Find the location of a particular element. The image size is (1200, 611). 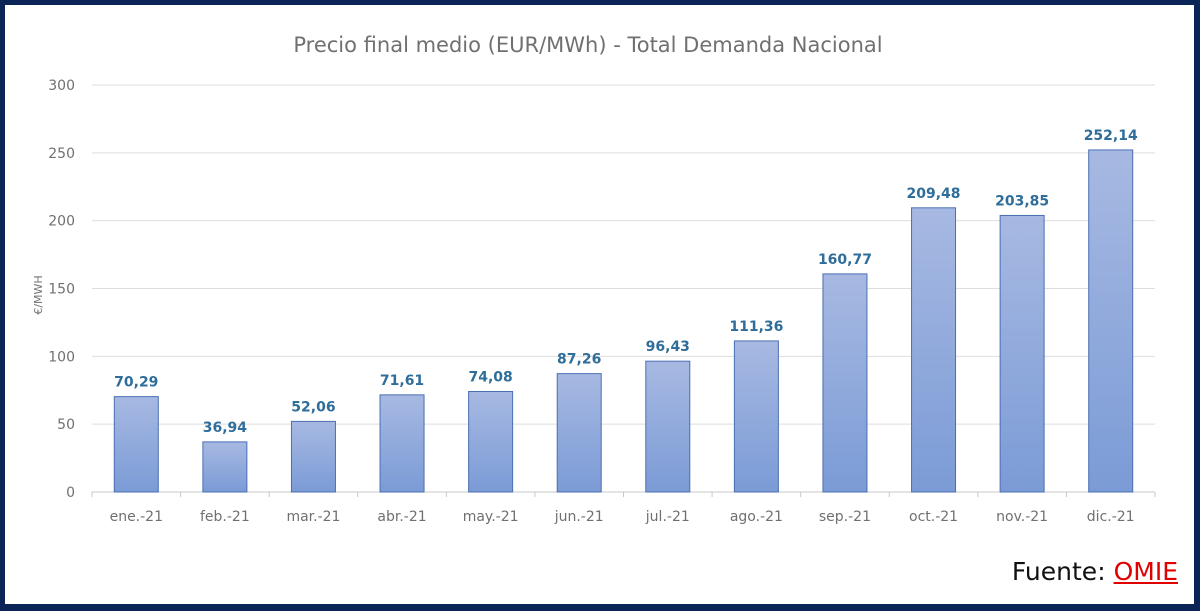

bar-mar.-21 is located at coordinates (313, 456).